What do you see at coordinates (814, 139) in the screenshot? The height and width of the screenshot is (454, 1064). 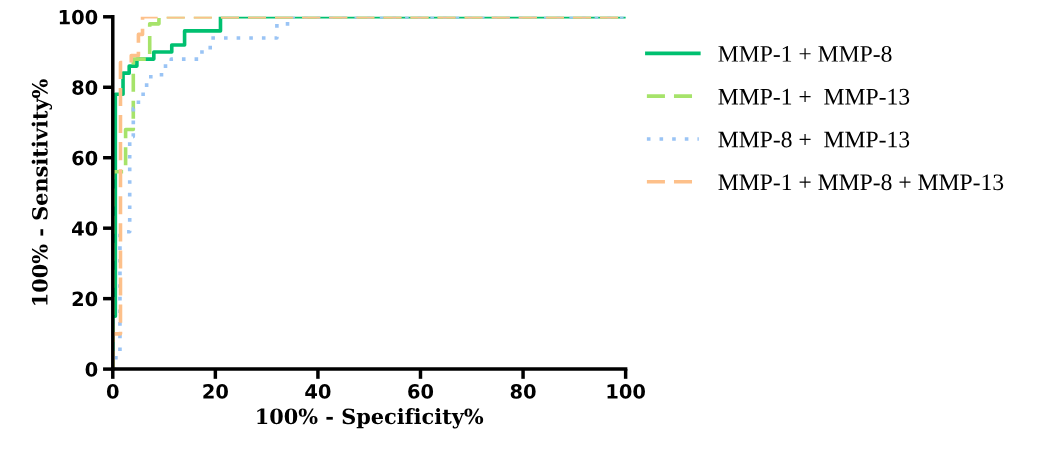 I see `legend-label: MMP-8 + MMP-13` at bounding box center [814, 139].